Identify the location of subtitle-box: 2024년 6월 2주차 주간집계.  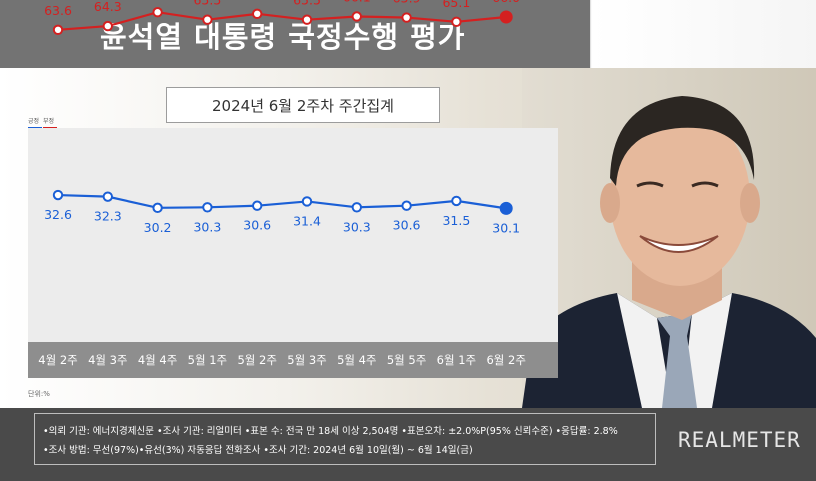
(303, 105).